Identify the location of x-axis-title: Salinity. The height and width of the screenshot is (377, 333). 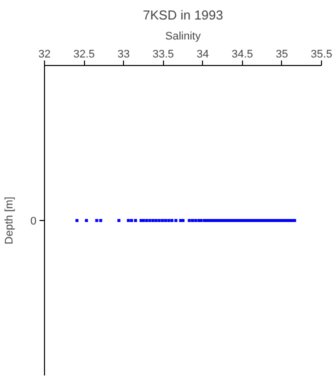
(183, 36).